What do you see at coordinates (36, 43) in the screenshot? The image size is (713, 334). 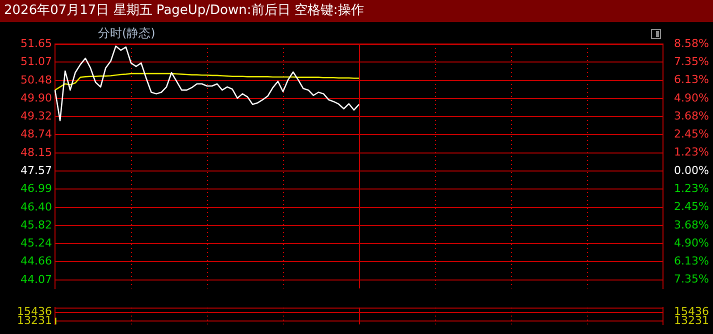 I see `y-tick-label: 51.65` at bounding box center [36, 43].